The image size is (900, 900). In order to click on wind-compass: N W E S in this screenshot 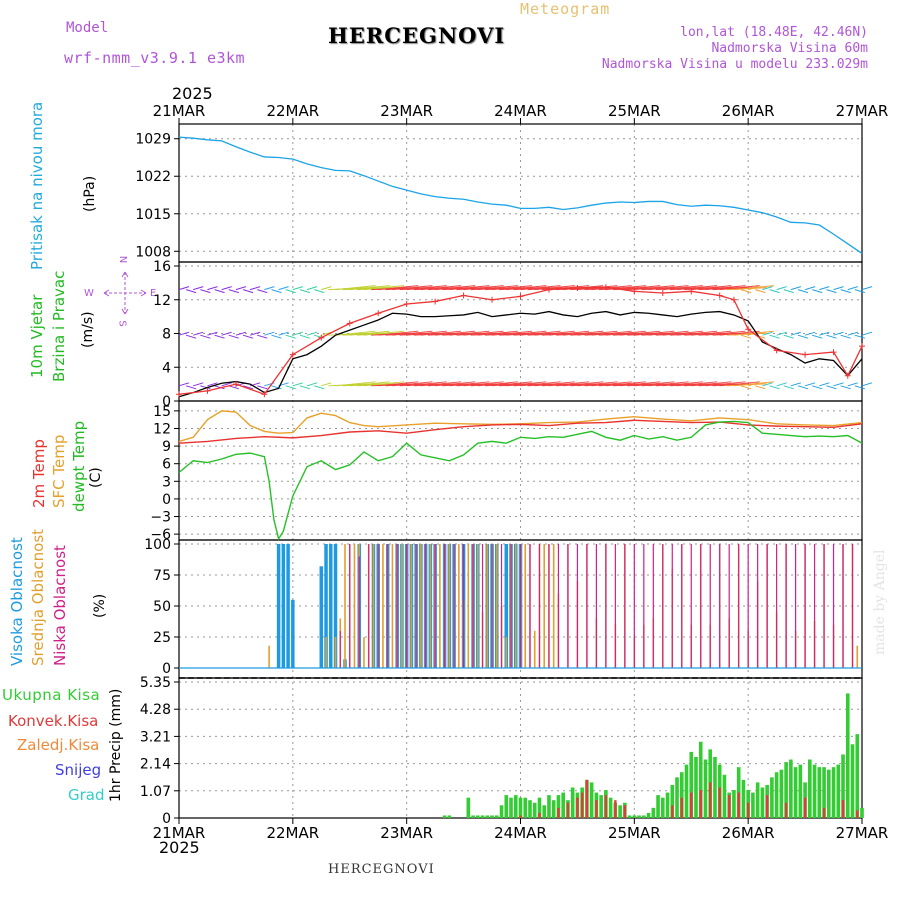, I will do `click(118, 292)`.